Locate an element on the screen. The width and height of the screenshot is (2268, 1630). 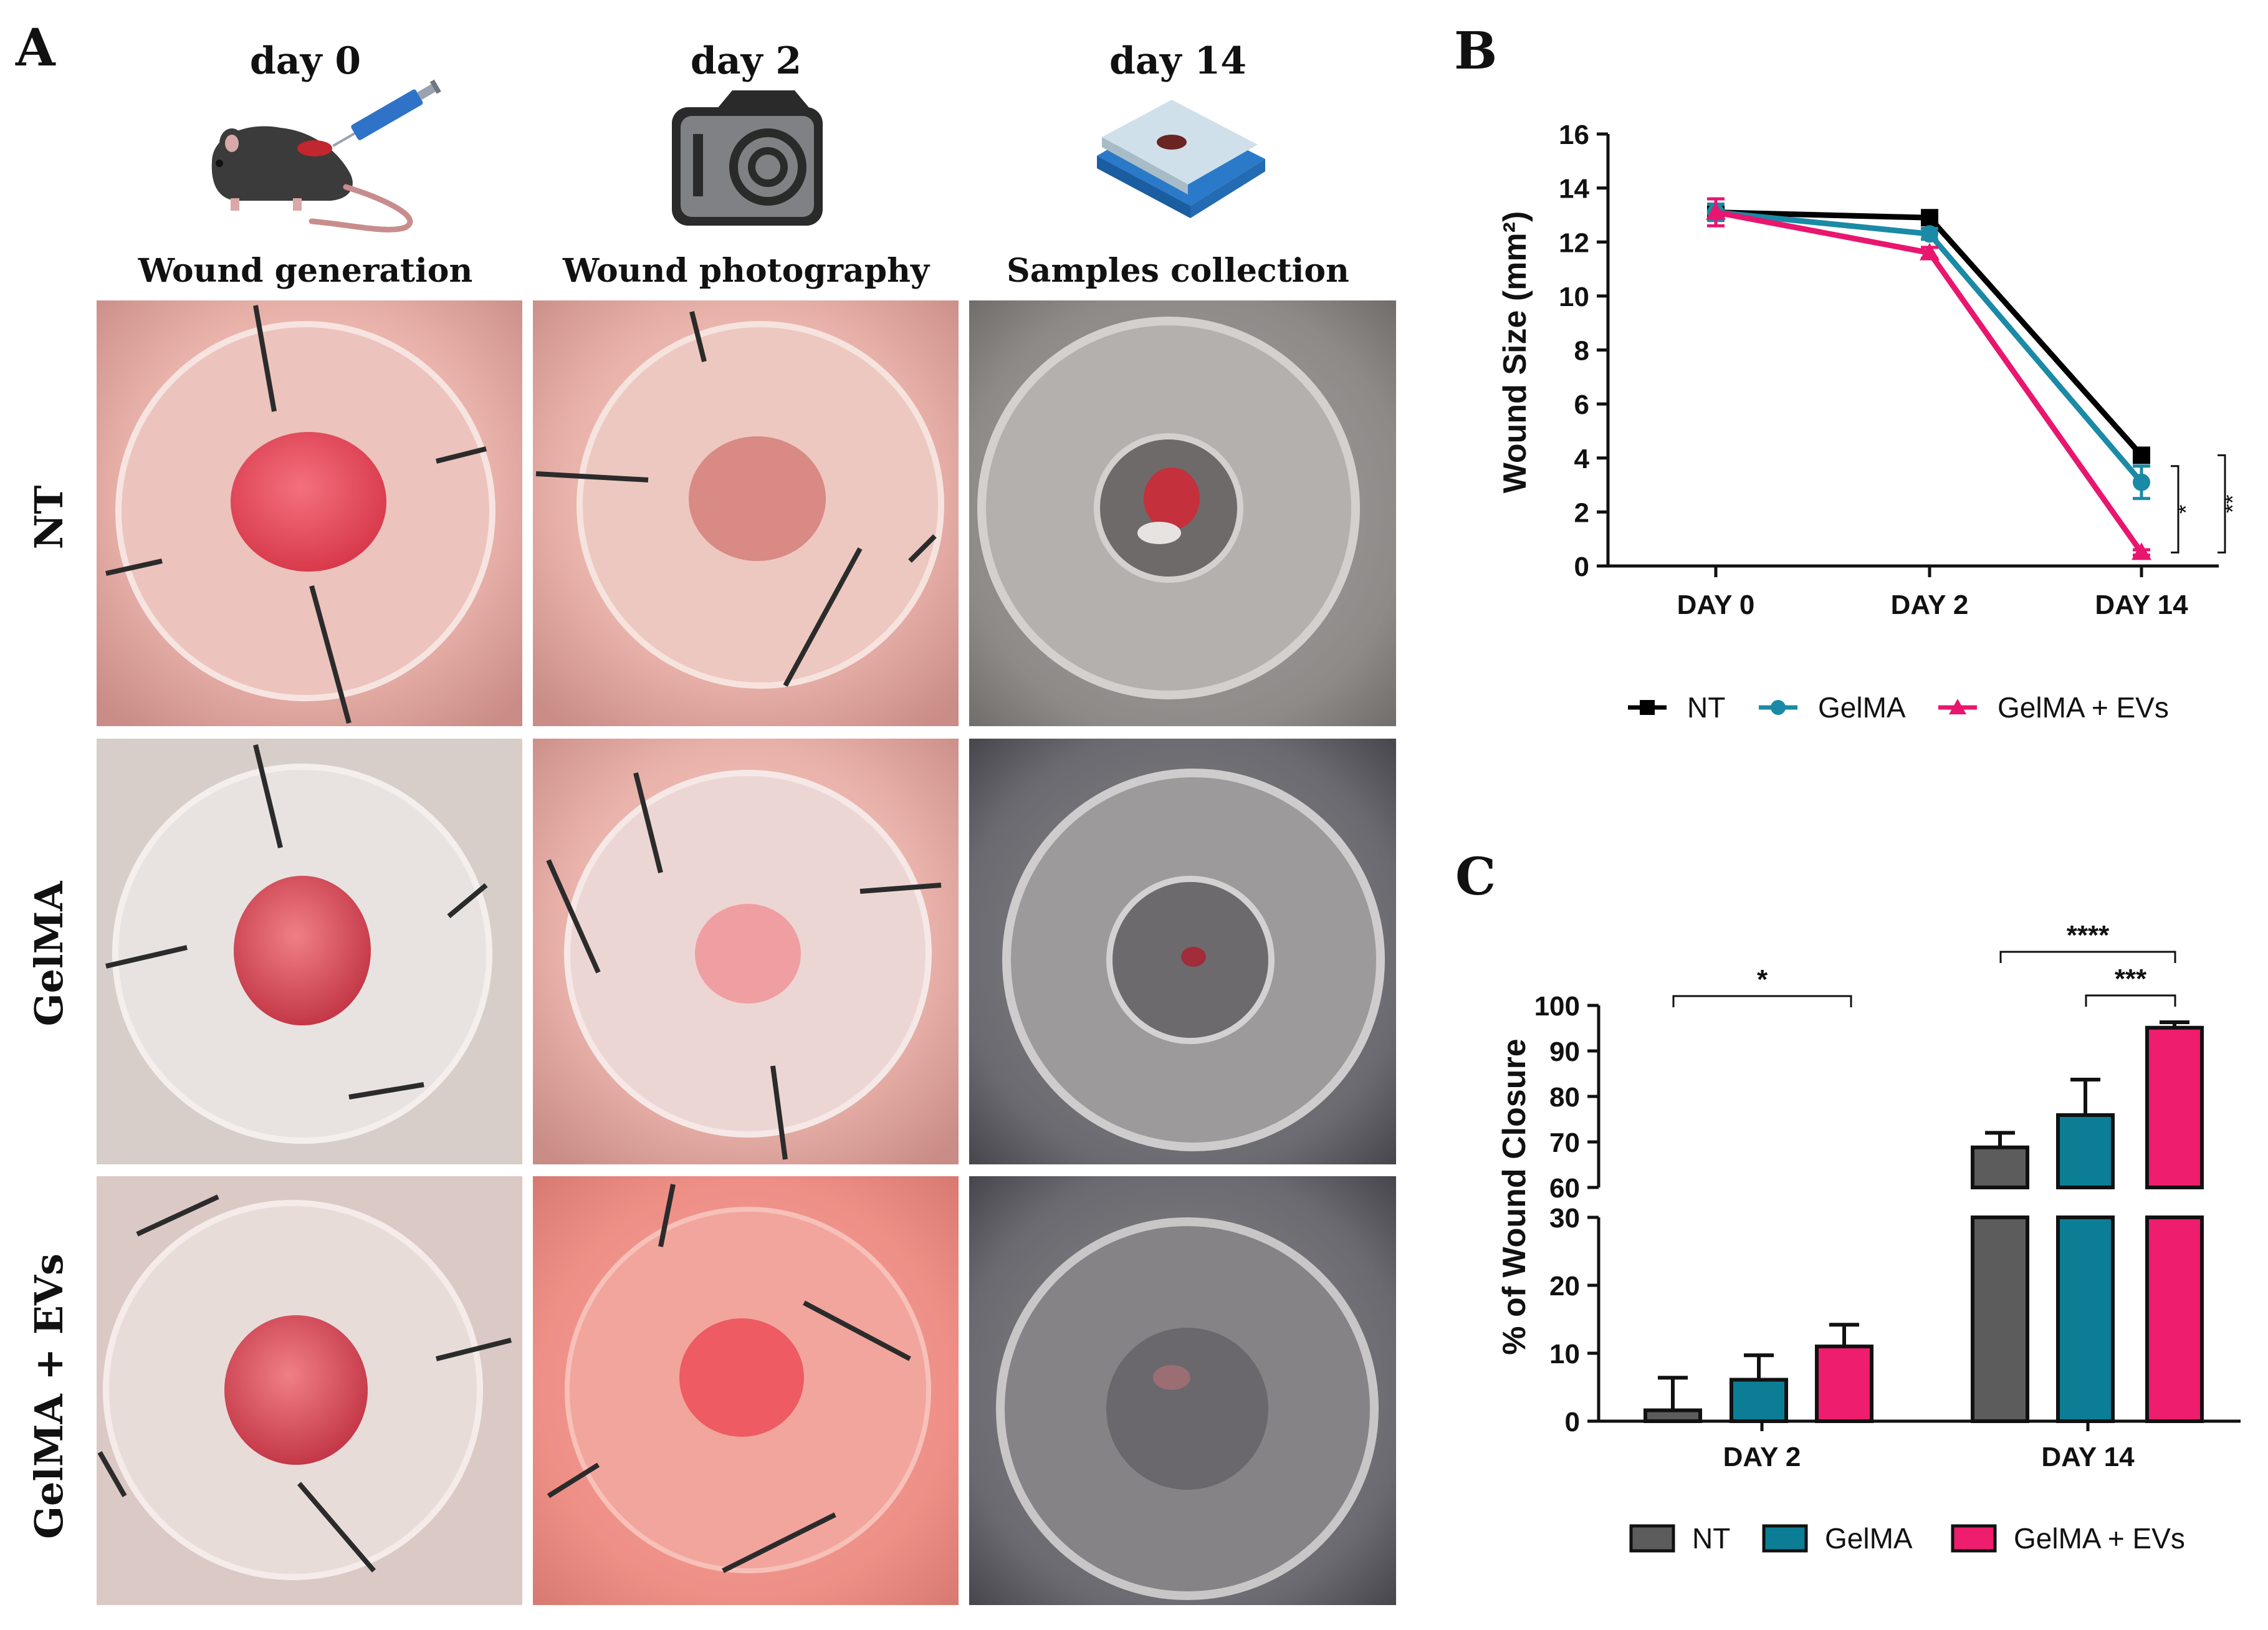
row-label-gelma-evs: GelMA + EVs is located at coordinates (49, 1397).